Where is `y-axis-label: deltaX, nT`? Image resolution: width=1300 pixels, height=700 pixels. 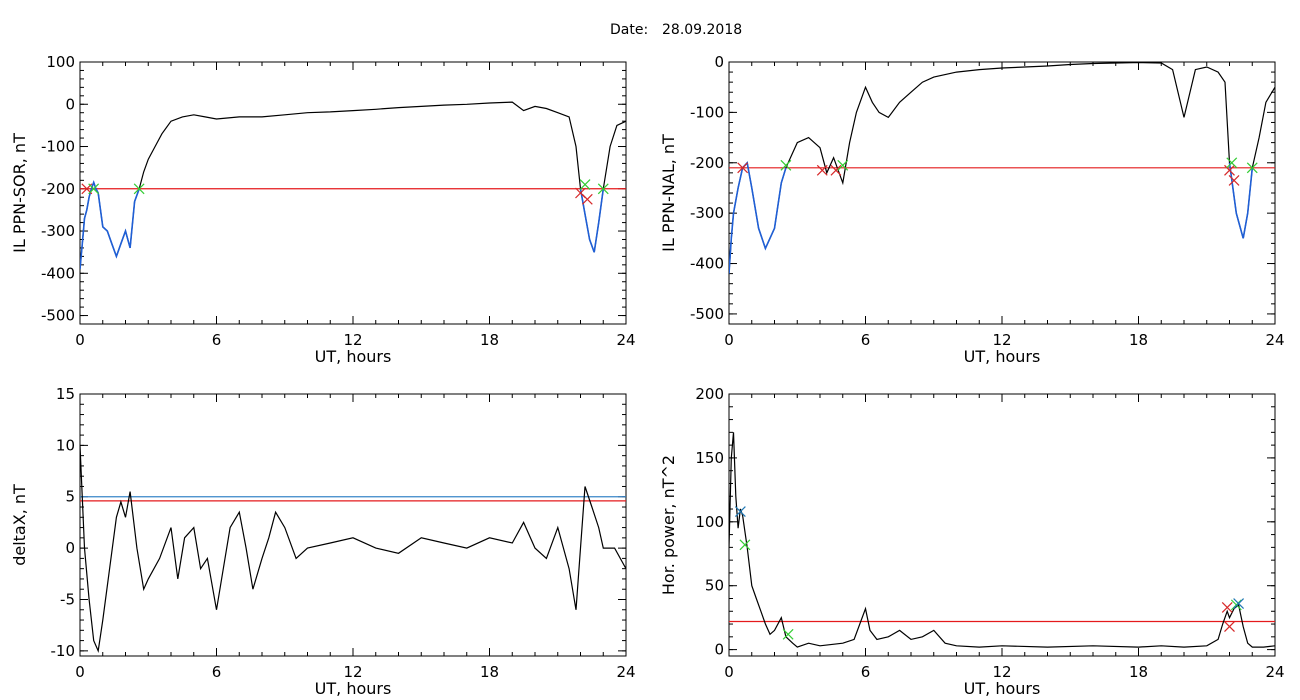
y-axis-label: deltaX, nT is located at coordinates (19, 525).